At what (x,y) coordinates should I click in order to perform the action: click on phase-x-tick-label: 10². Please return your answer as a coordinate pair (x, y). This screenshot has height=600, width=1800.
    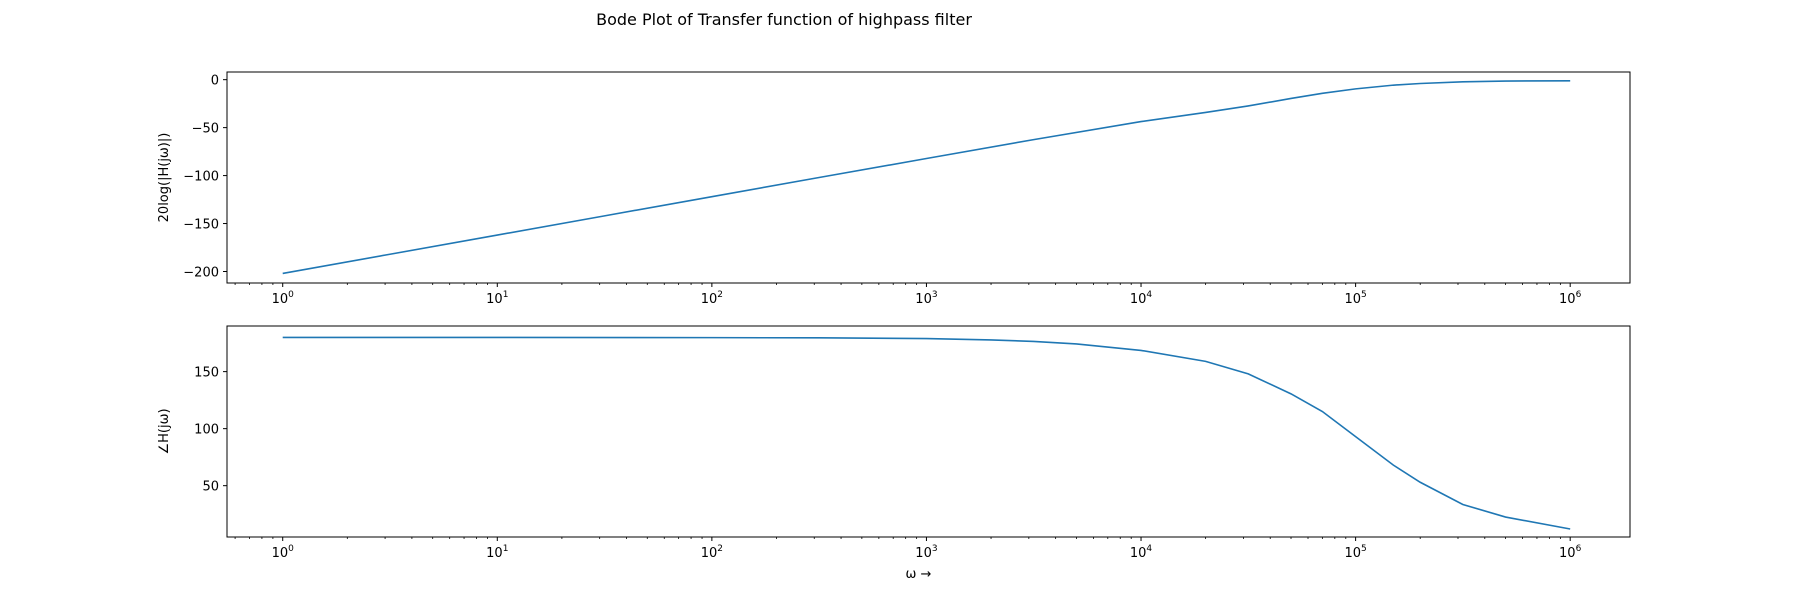
    Looking at the image, I should click on (712, 552).